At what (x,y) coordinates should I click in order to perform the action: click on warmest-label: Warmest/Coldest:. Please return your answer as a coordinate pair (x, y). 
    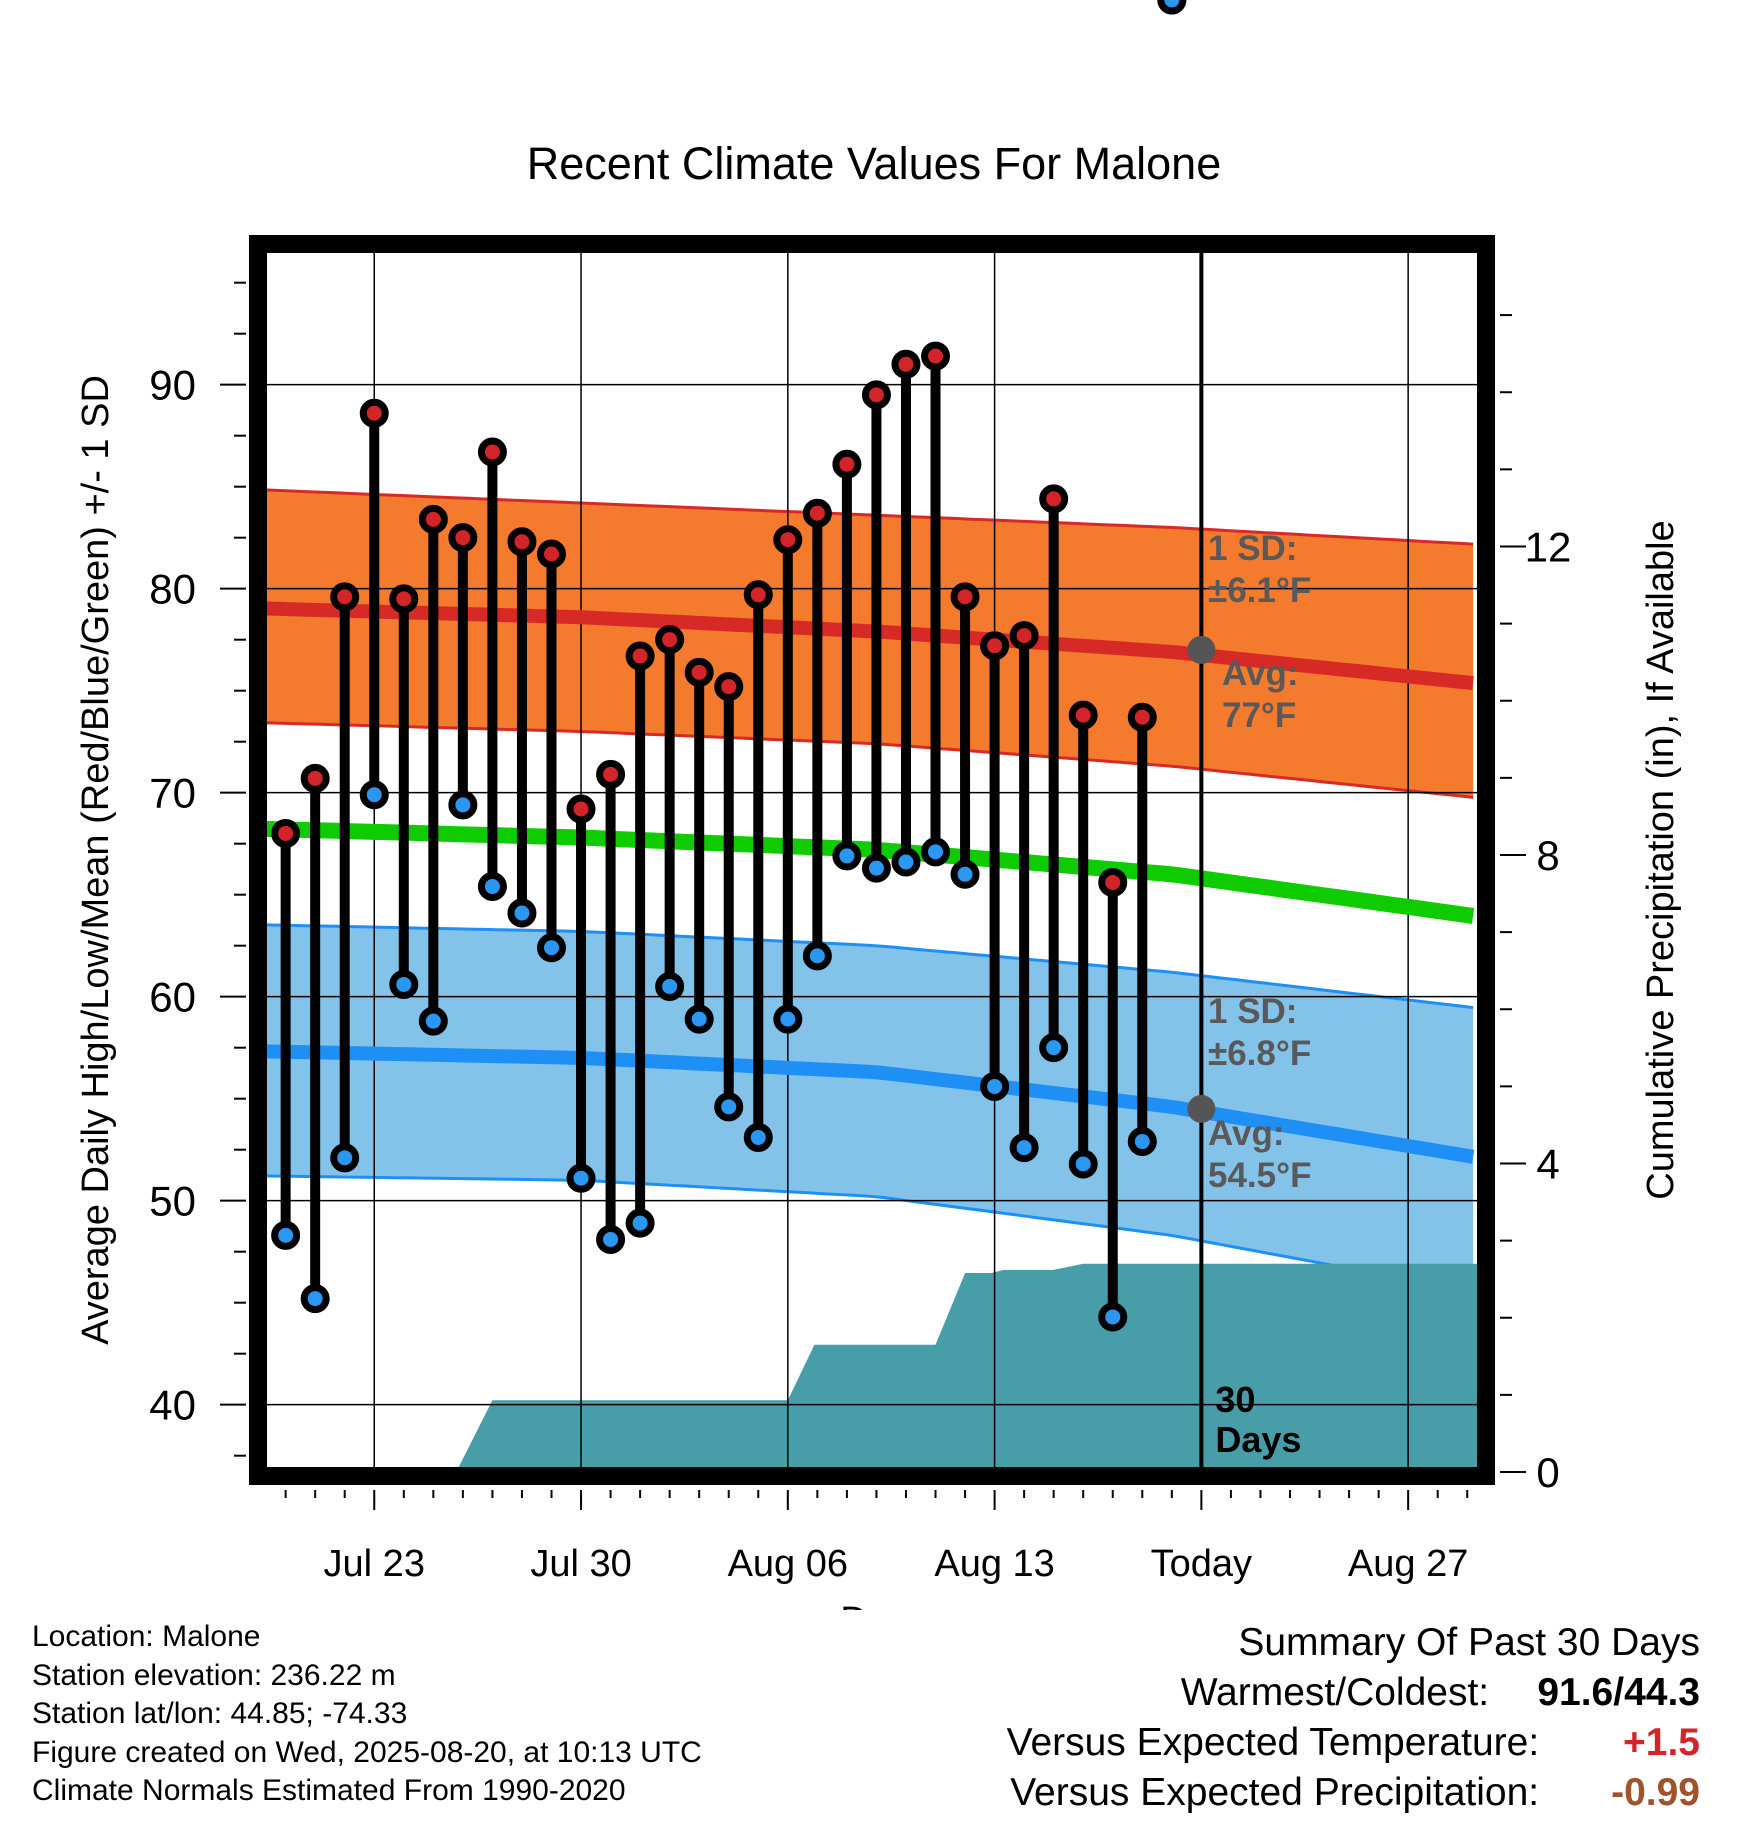
    Looking at the image, I should click on (1335, 1692).